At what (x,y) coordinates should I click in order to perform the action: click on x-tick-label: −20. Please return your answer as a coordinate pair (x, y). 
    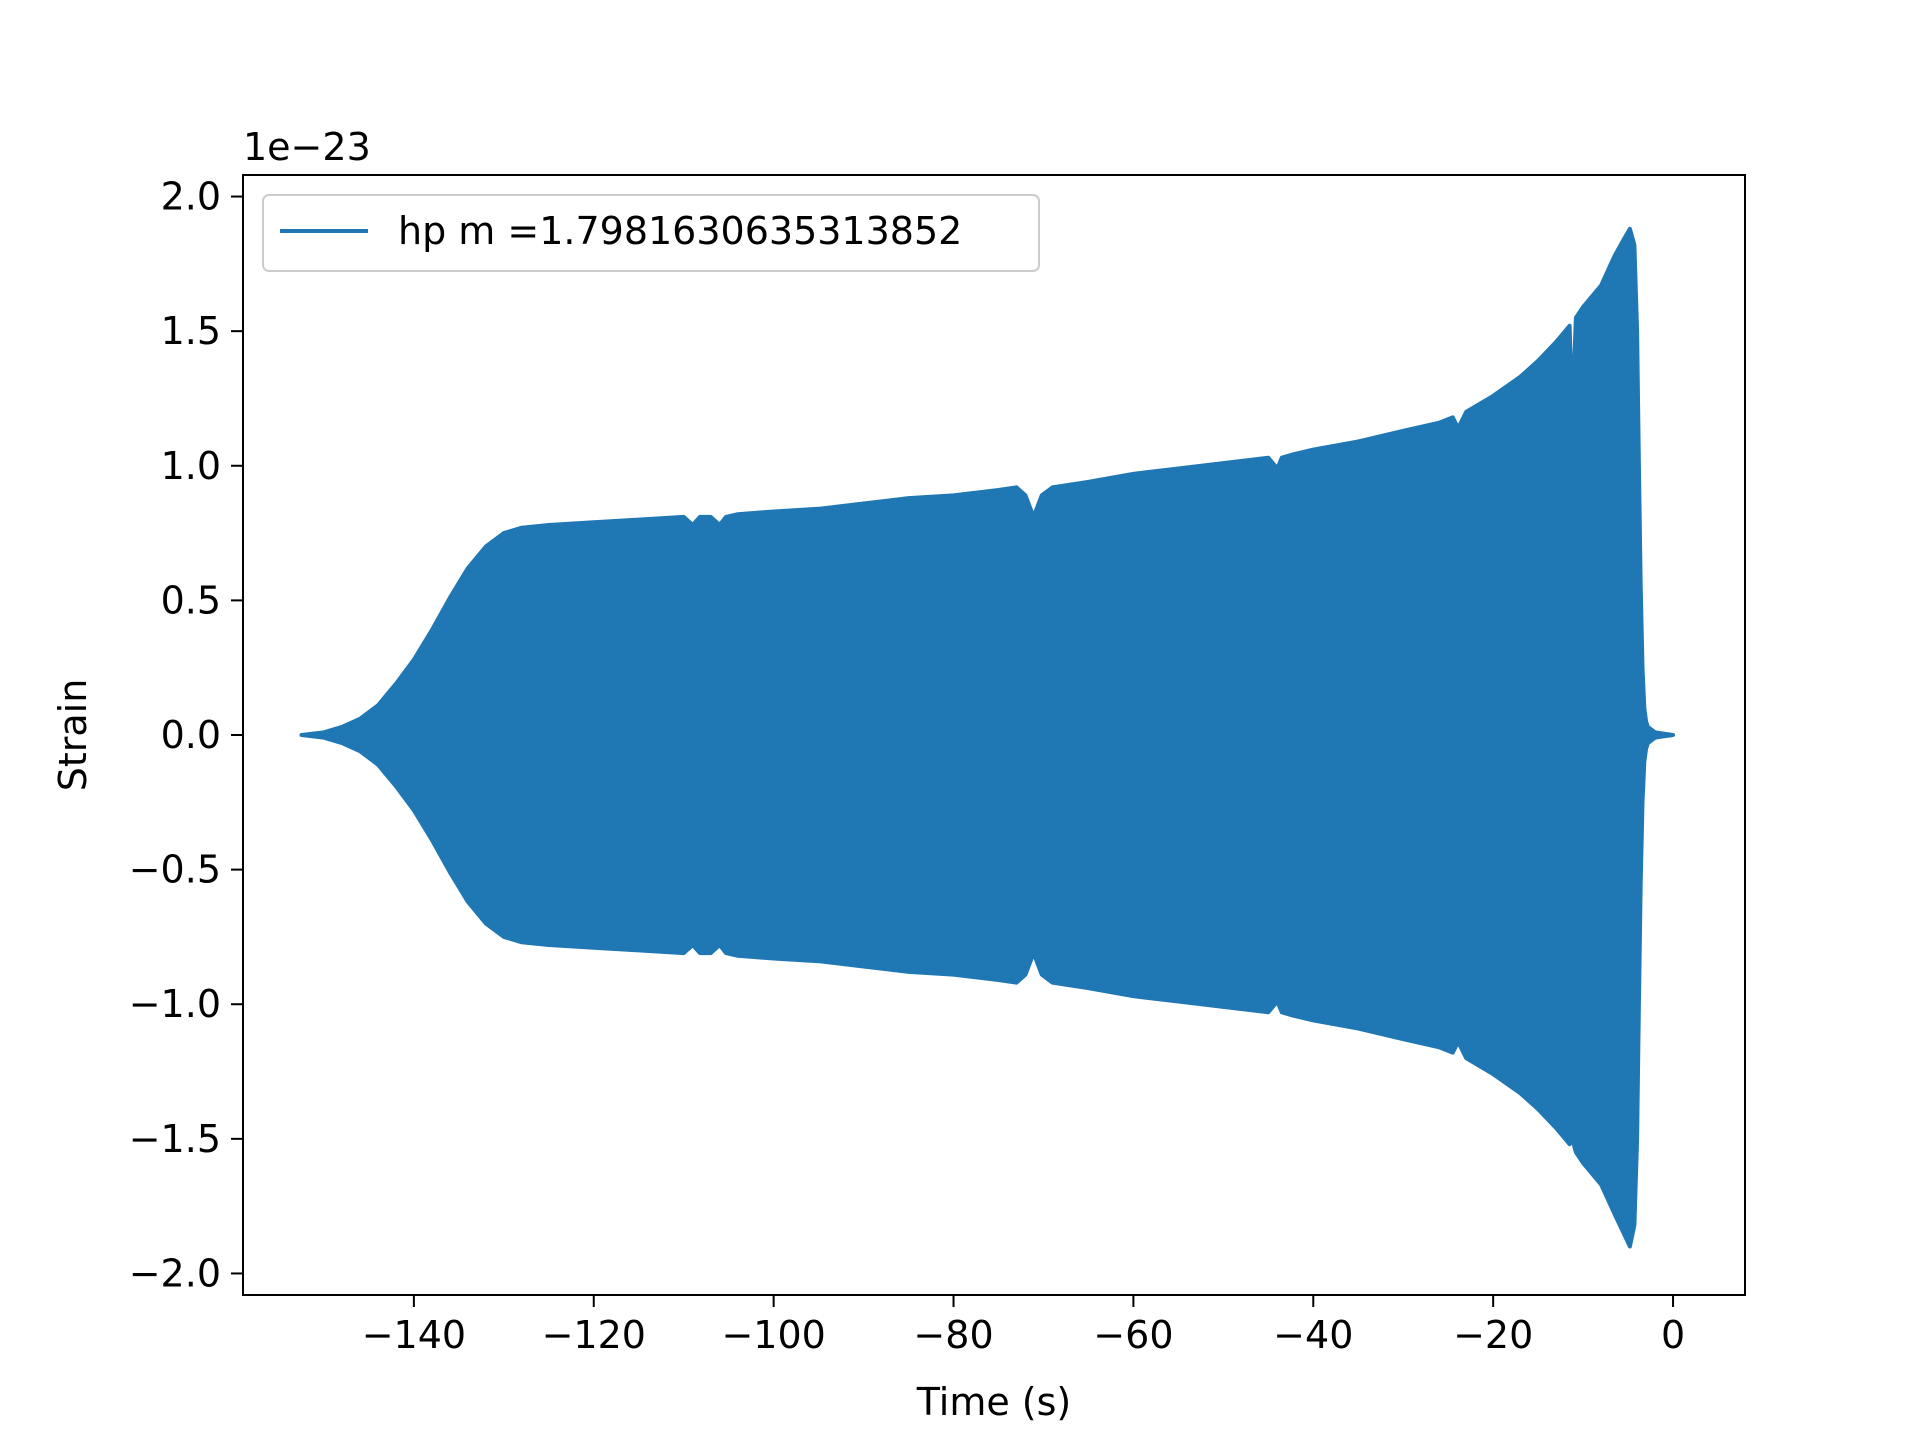
    Looking at the image, I should click on (1493, 1335).